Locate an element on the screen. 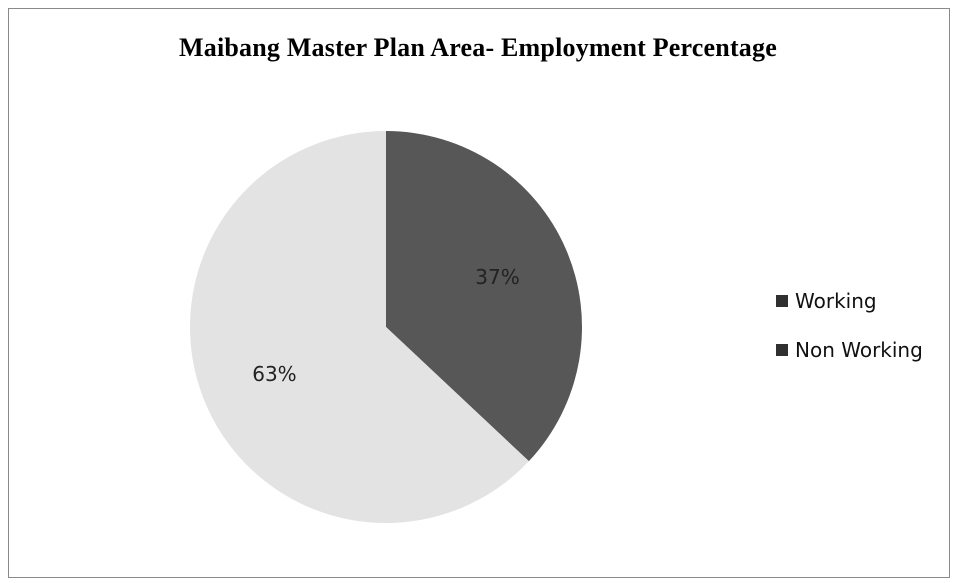  legend-item-non-working: Non Working is located at coordinates (849, 350).